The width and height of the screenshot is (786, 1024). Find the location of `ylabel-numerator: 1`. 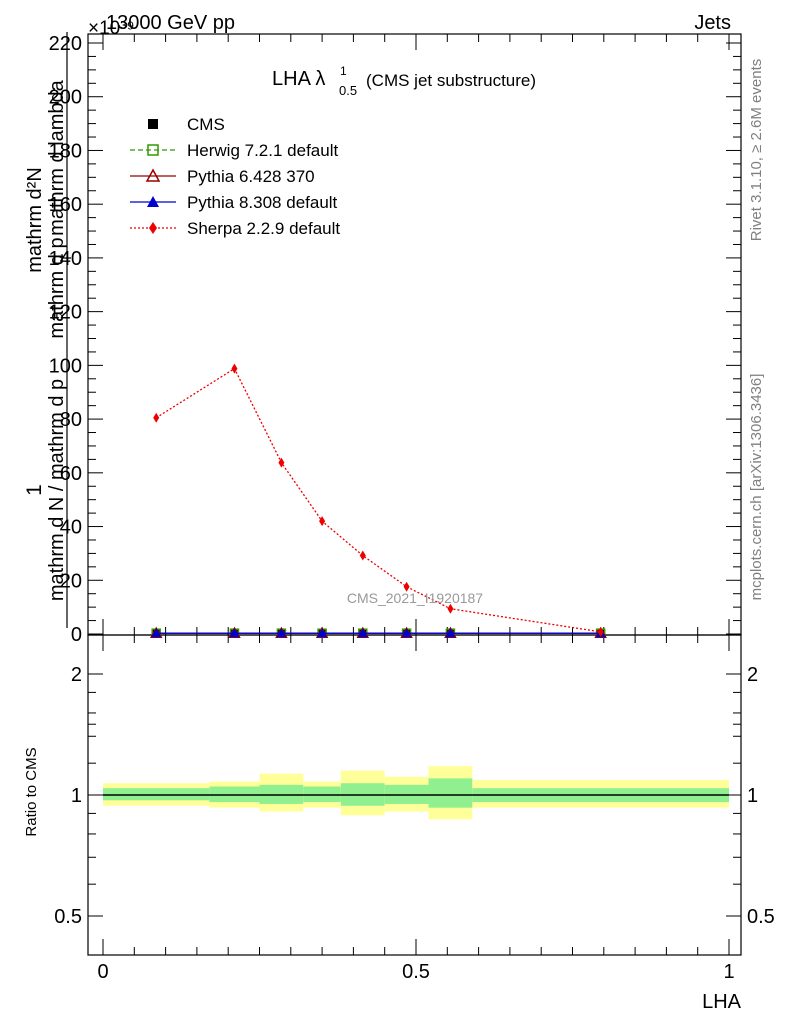

ylabel-numerator: 1 is located at coordinates (34, 490).